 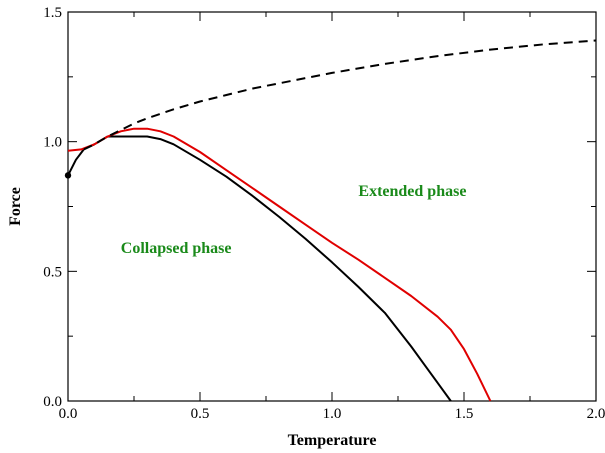 I want to click on x-tick-label: 1.5, so click(x=464, y=414).